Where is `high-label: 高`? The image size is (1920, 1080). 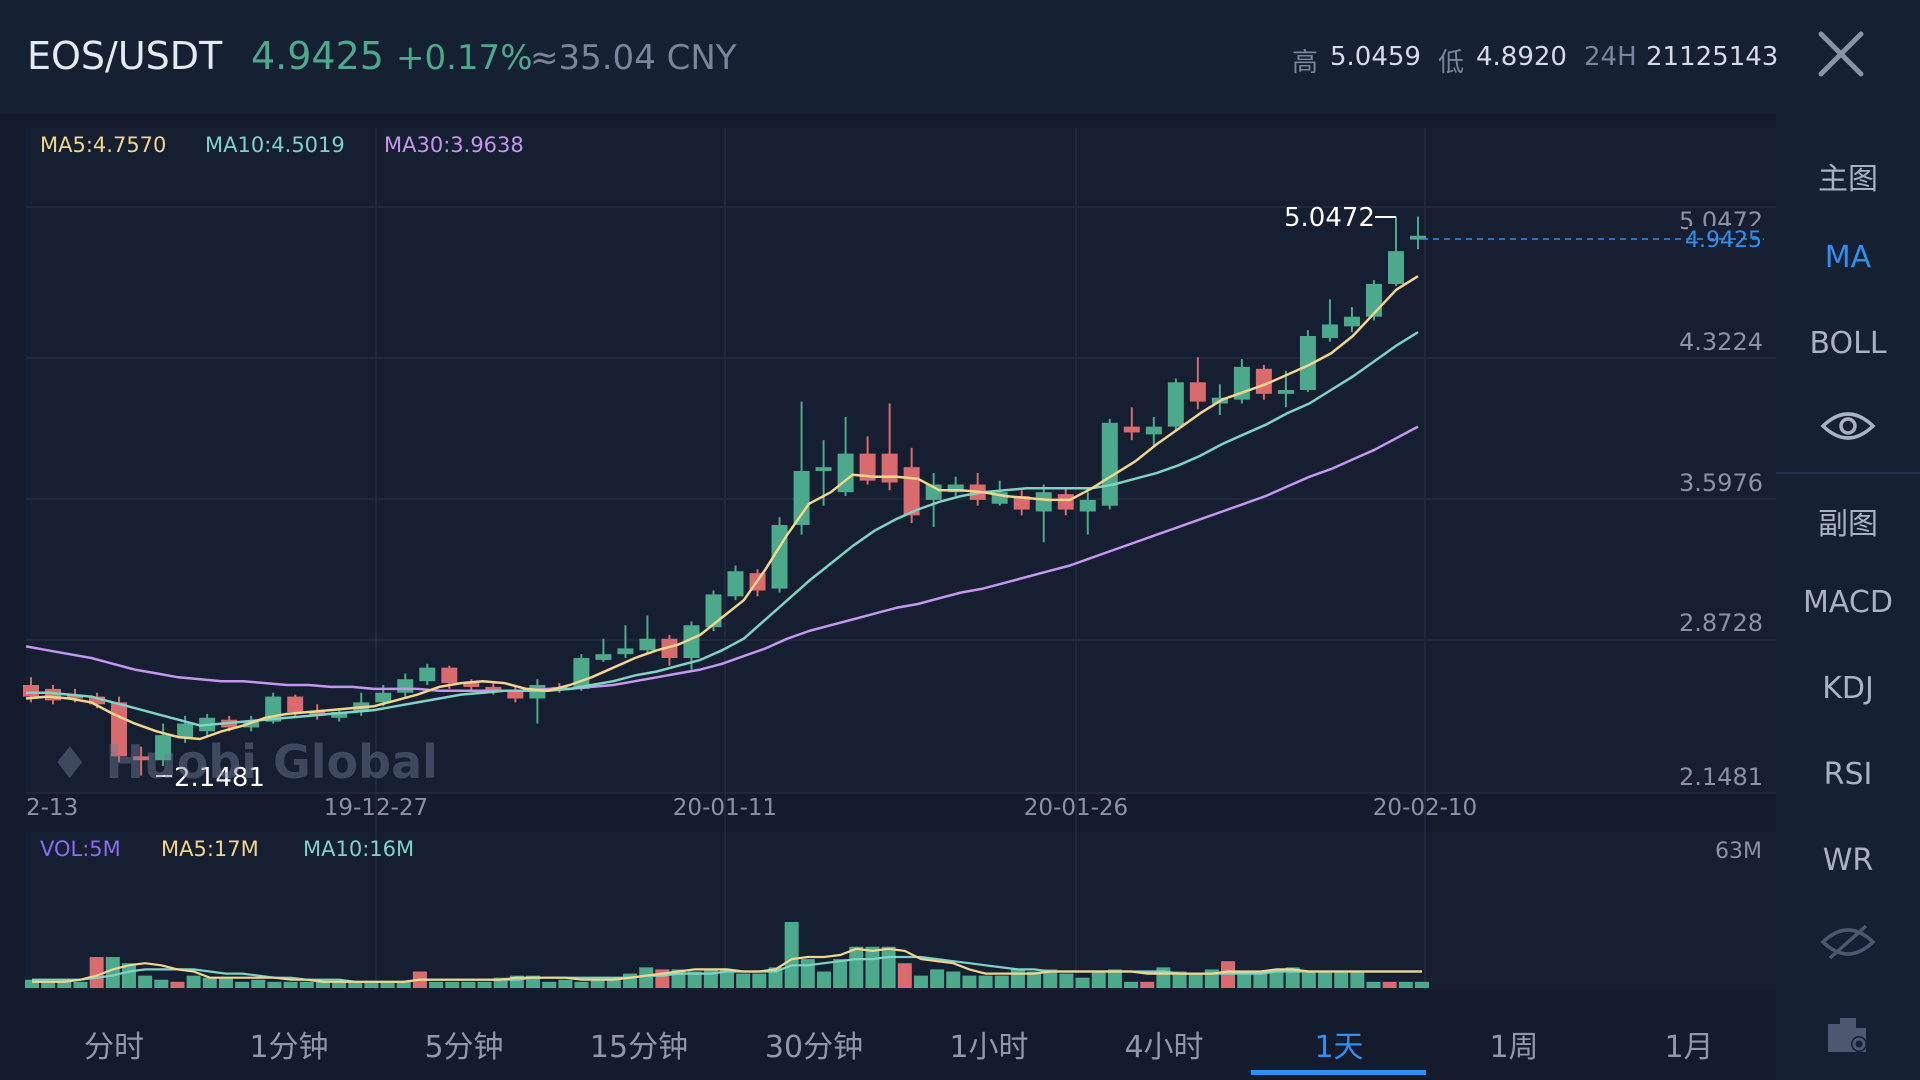 high-label: 高 is located at coordinates (1305, 63).